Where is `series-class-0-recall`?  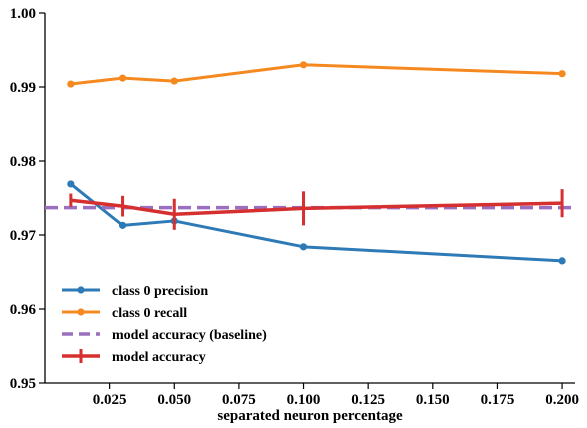 series-class-0-recall is located at coordinates (316, 74).